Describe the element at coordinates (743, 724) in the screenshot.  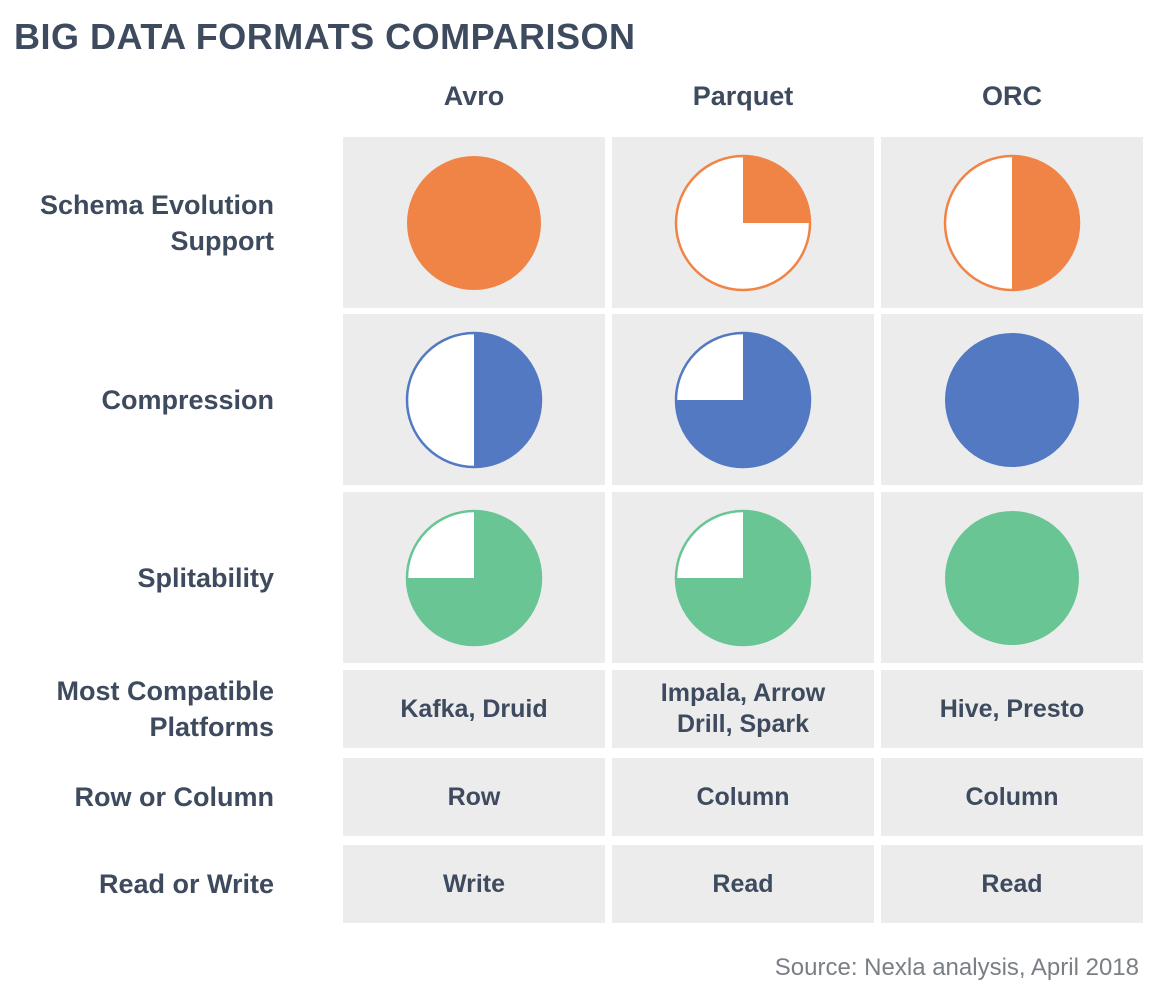
I see `cell-value: Drill, Spark` at that location.